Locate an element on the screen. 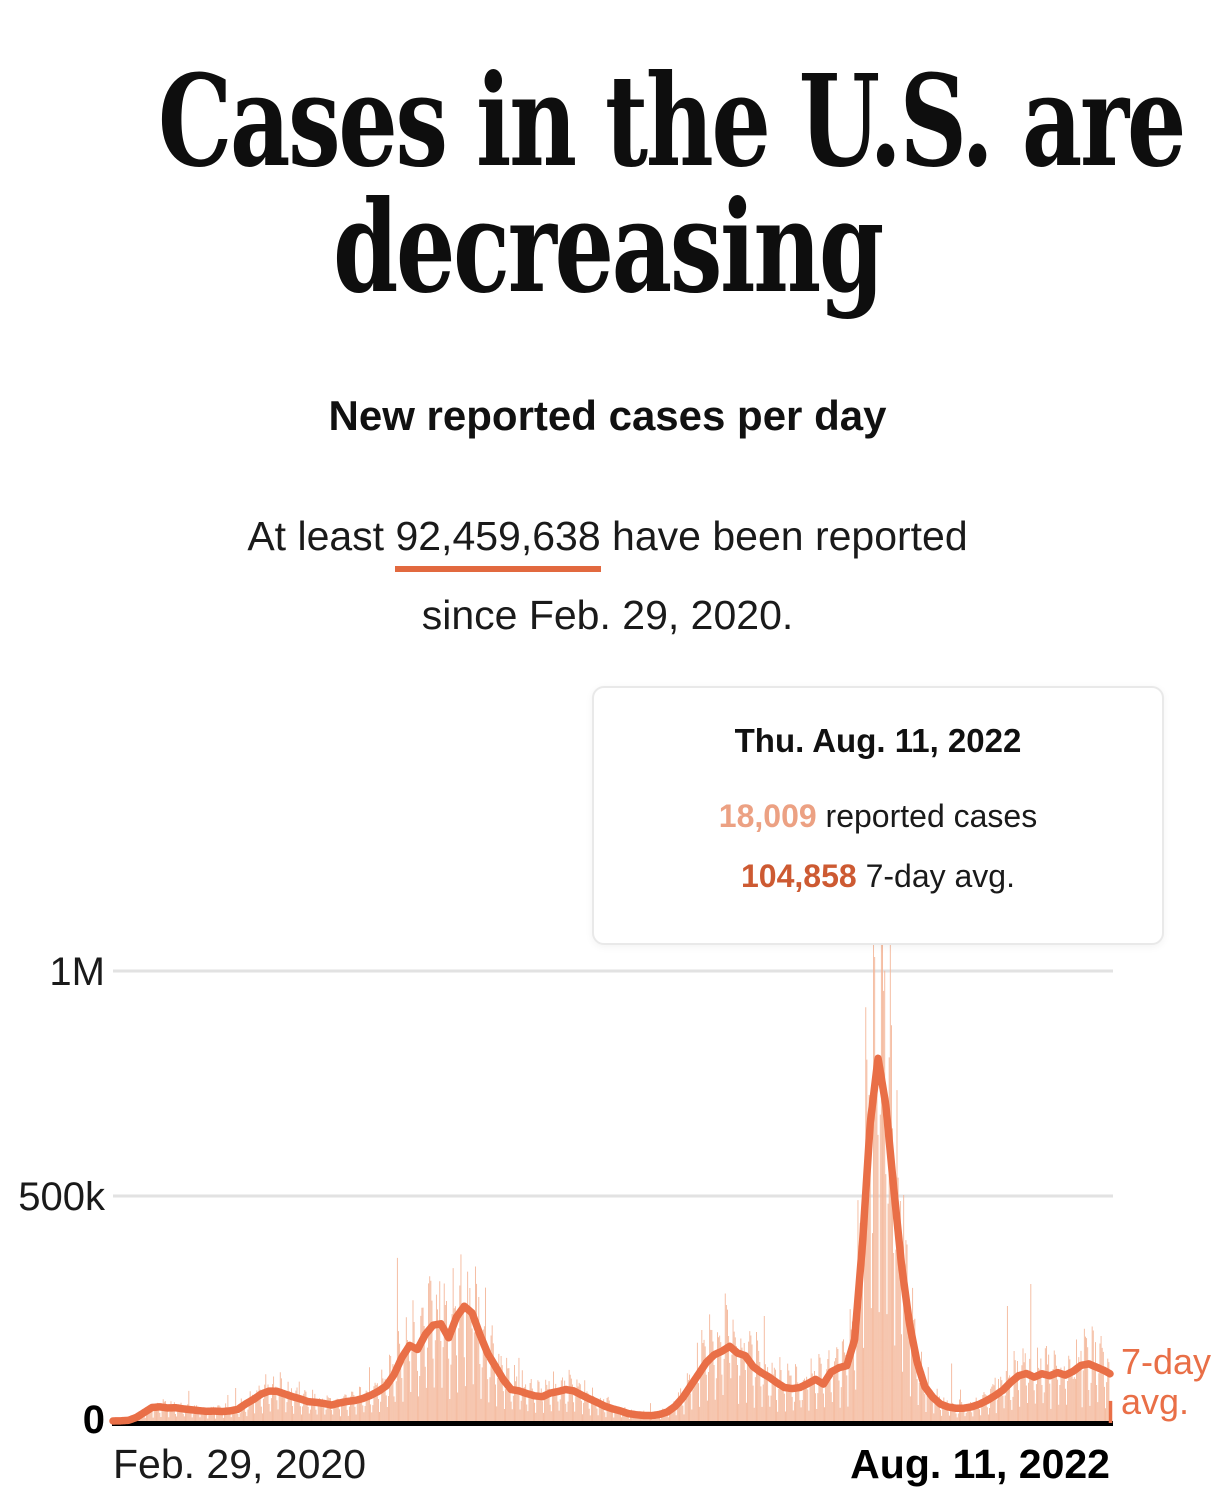 The image size is (1215, 1506). tooltip-avg-row: 104,858 7-day avg. is located at coordinates (878, 876).